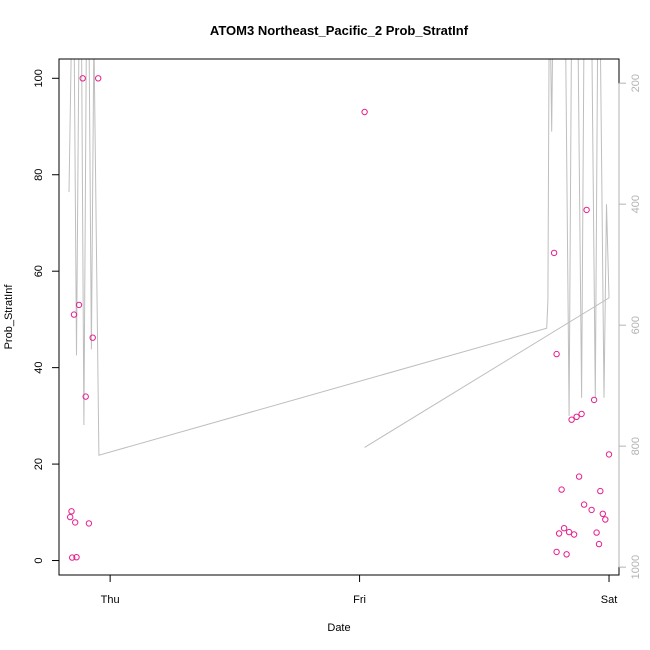  Describe the element at coordinates (46, 316) in the screenshot. I see `y-axis: 0 20 40 60 80 100` at that location.